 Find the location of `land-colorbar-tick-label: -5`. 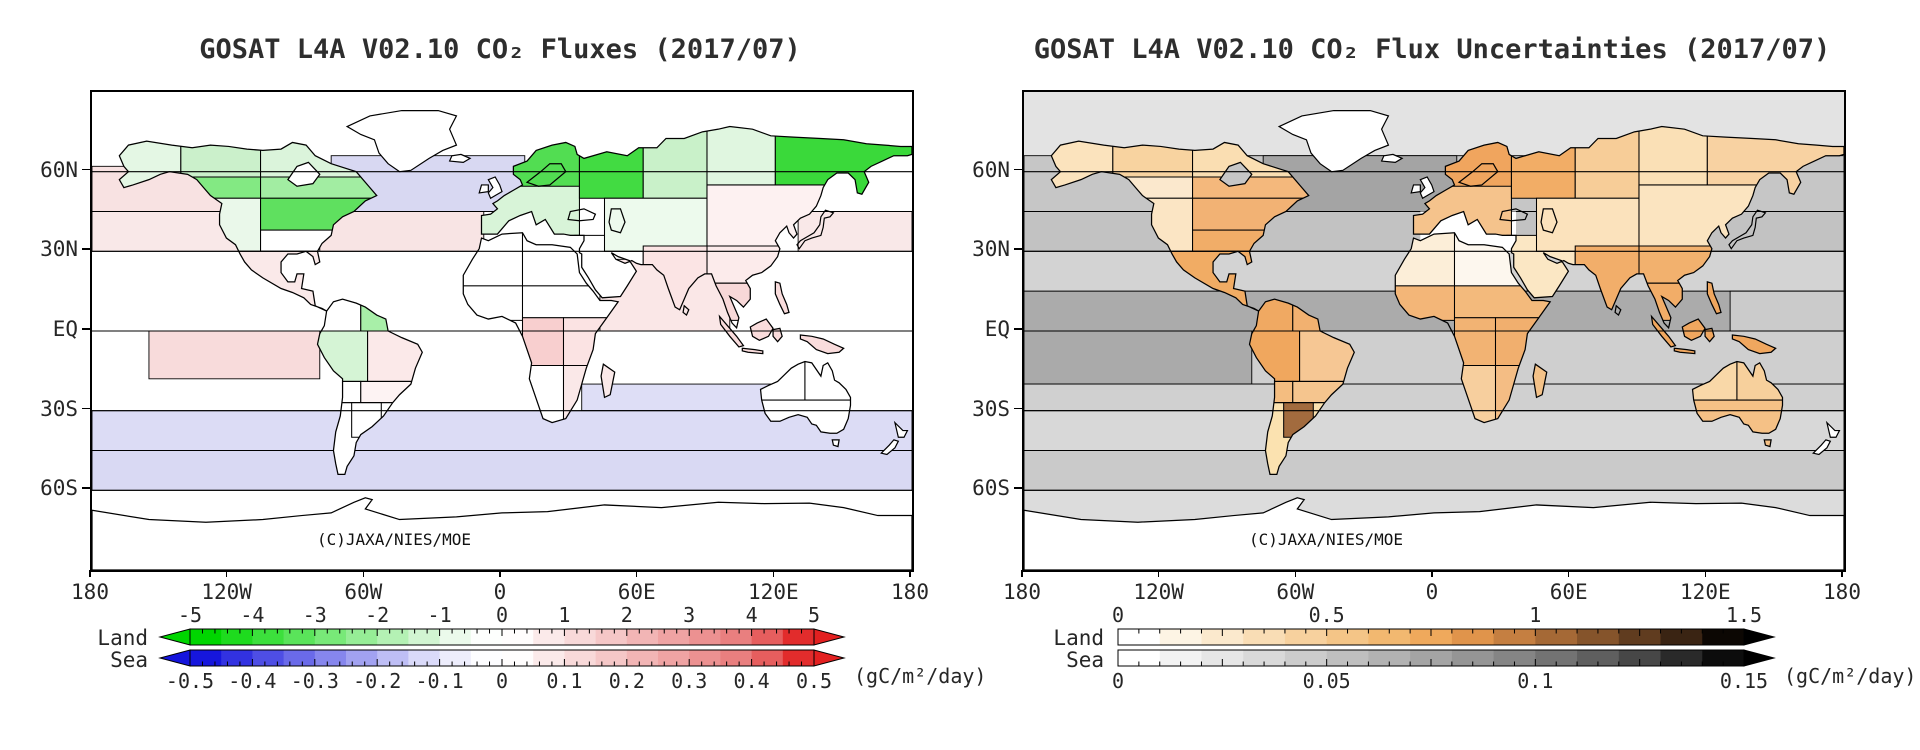

land-colorbar-tick-label: -5 is located at coordinates (190, 615).